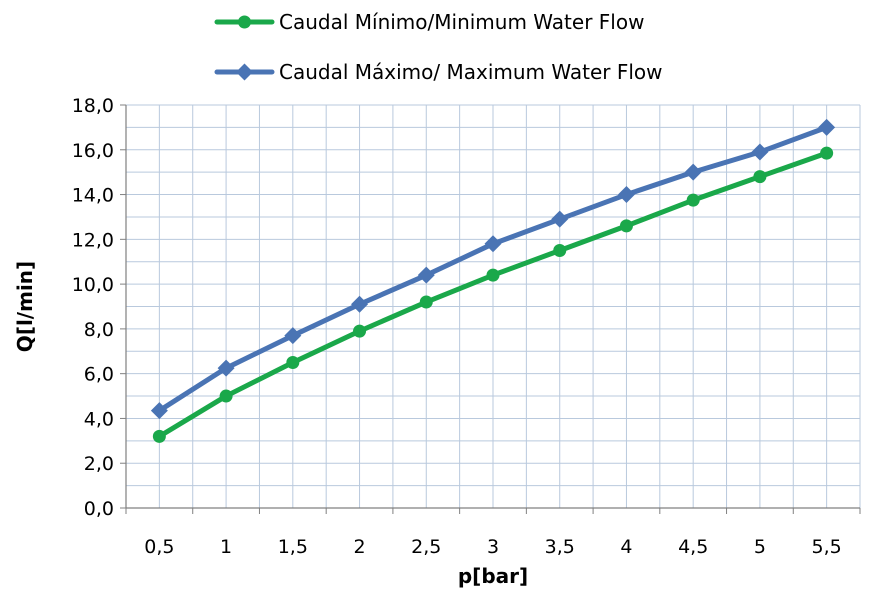 The width and height of the screenshot is (877, 599). What do you see at coordinates (93, 240) in the screenshot?
I see `y-tick-label: 12,0` at bounding box center [93, 240].